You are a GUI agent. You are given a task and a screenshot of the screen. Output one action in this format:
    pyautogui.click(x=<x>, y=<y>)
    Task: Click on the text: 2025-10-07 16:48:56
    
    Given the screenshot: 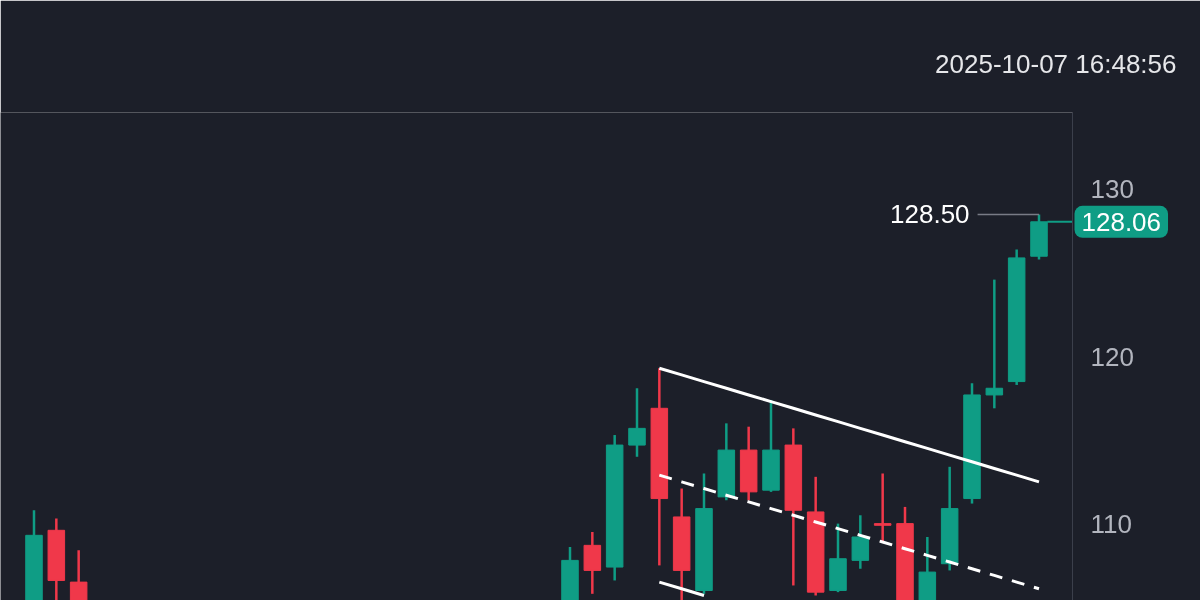 What is the action you would take?
    pyautogui.click(x=1056, y=63)
    